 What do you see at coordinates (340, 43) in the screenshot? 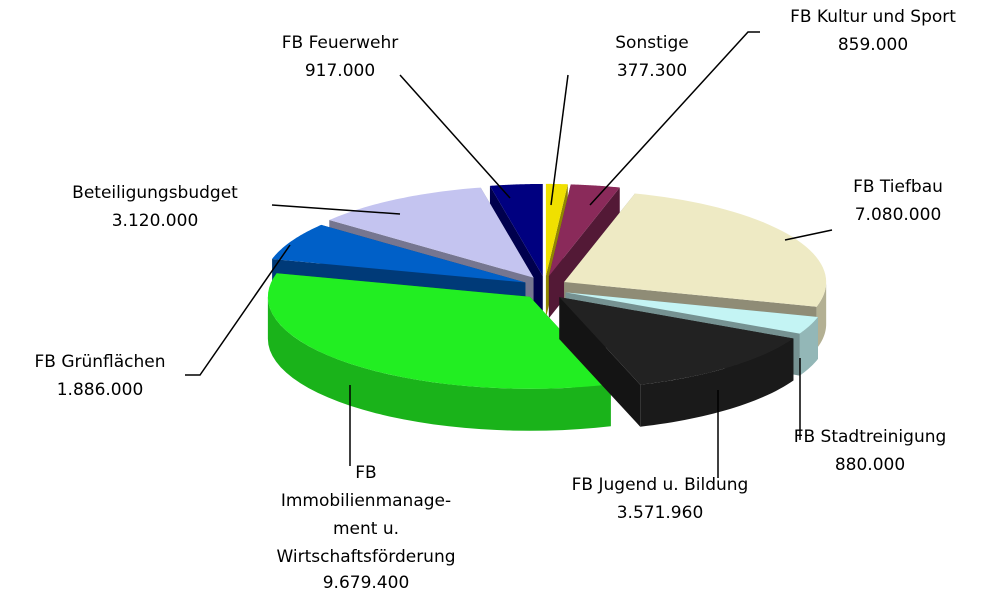
I see `category-label: FB Feuerwehr` at bounding box center [340, 43].